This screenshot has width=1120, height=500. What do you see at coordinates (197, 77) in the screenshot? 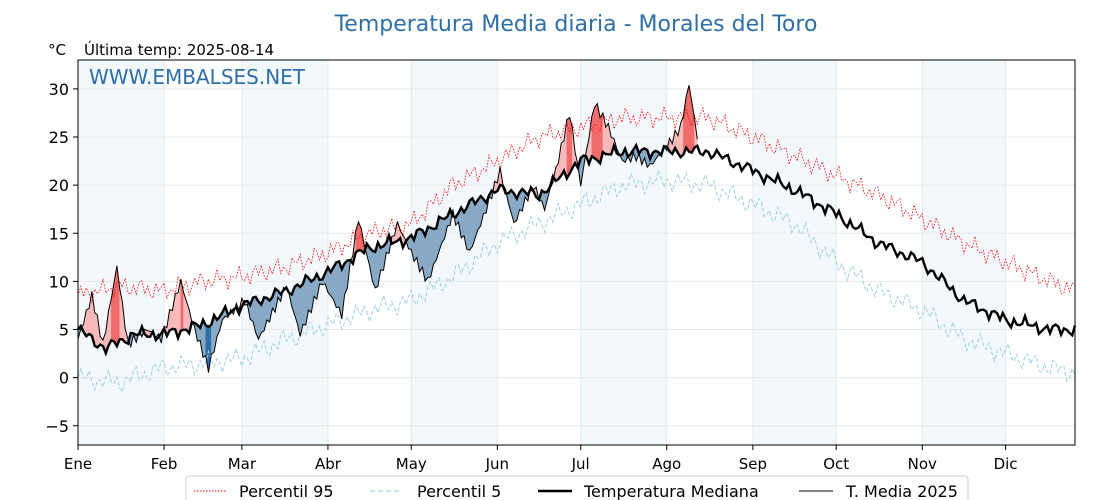
I see `watermark: WWW.EMBALSES.NET` at bounding box center [197, 77].